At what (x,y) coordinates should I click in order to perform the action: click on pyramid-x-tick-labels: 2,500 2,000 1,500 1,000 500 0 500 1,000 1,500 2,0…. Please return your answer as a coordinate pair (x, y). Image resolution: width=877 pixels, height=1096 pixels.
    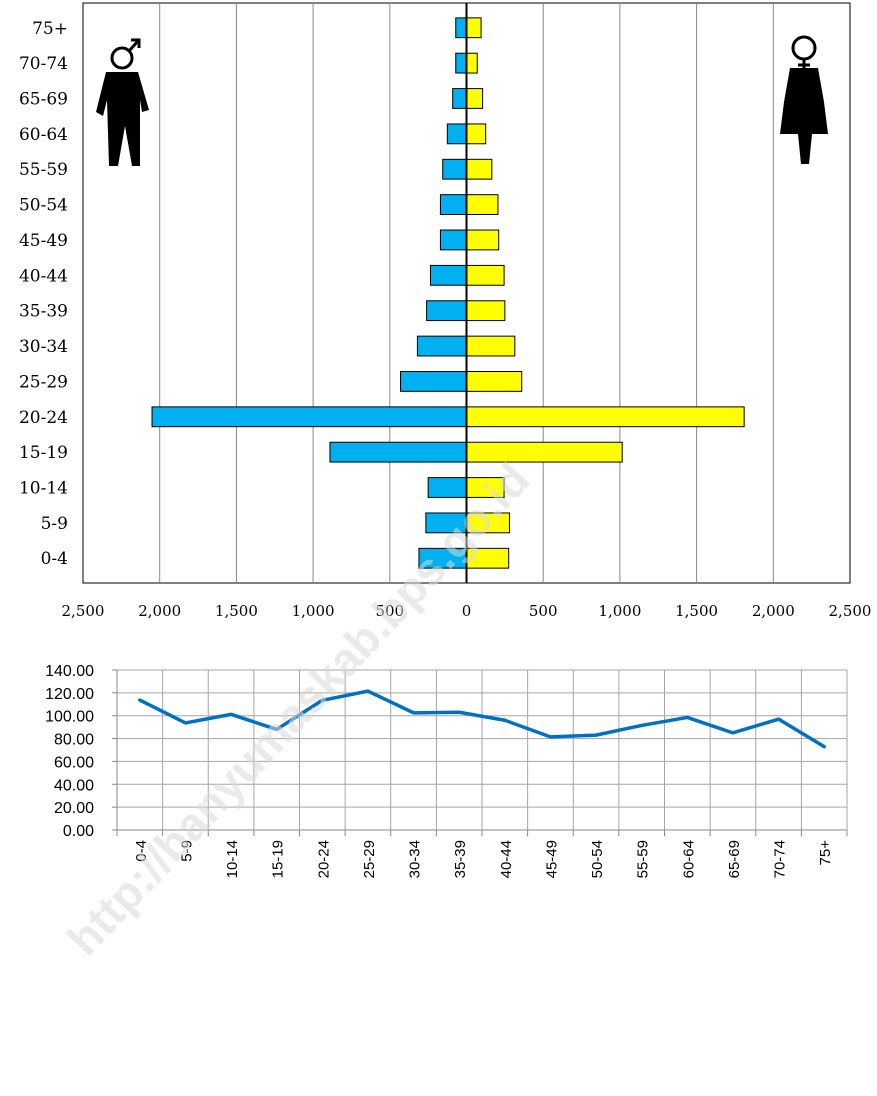
    Looking at the image, I should click on (467, 611).